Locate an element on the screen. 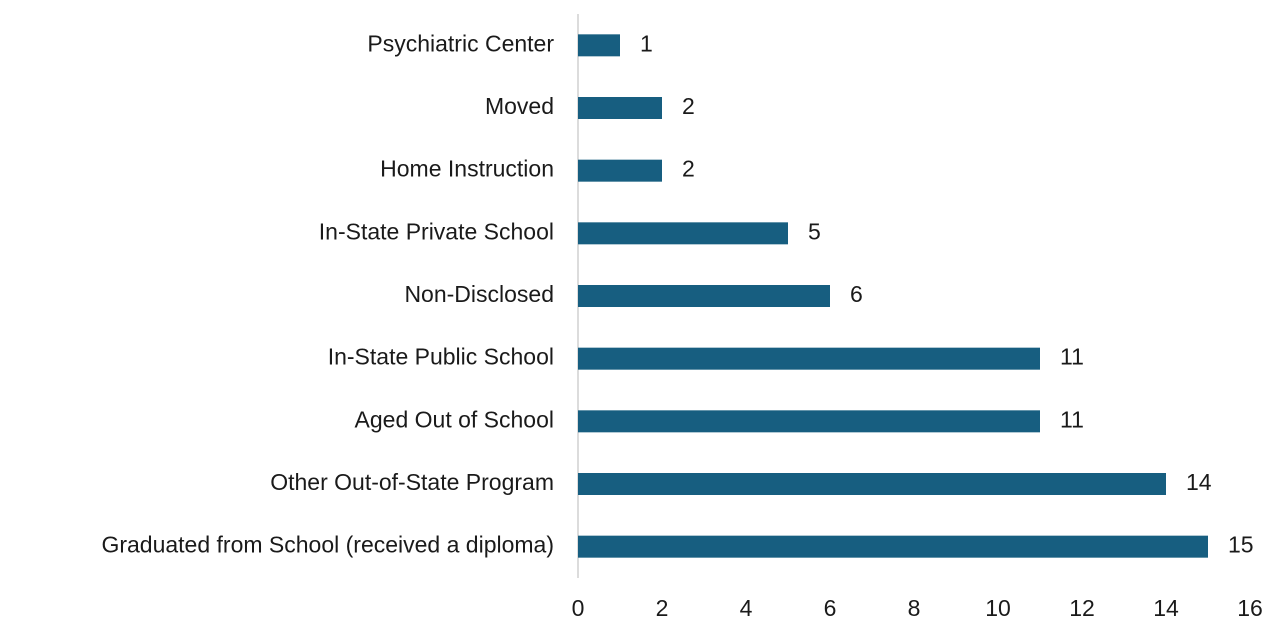 This screenshot has height=625, width=1267. x-tick-label: 6 is located at coordinates (830, 608).